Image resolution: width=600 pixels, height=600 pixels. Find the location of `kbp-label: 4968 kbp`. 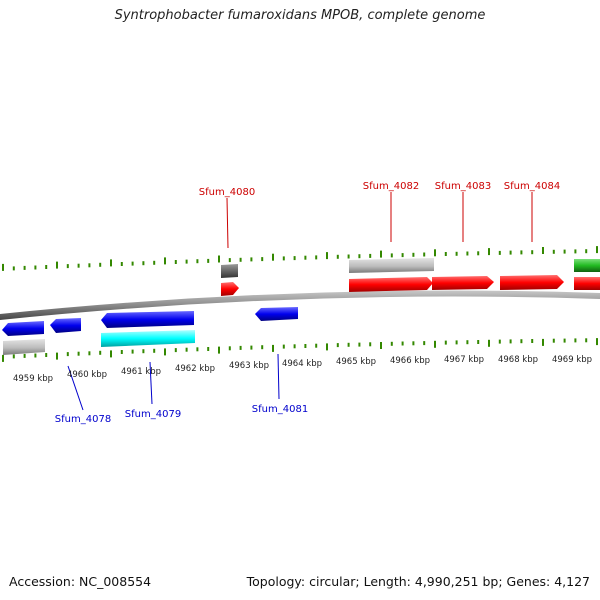

kbp-label: 4968 kbp is located at coordinates (518, 360).